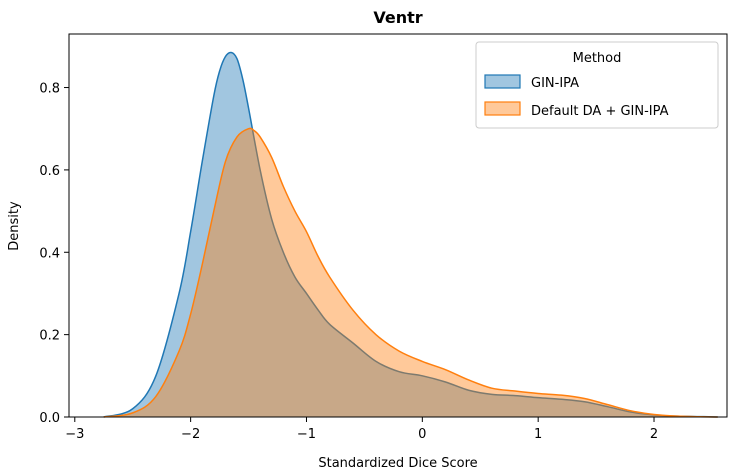 This screenshot has width=730, height=472. Describe the element at coordinates (49, 336) in the screenshot. I see `y-tick-label: 0.2` at that location.